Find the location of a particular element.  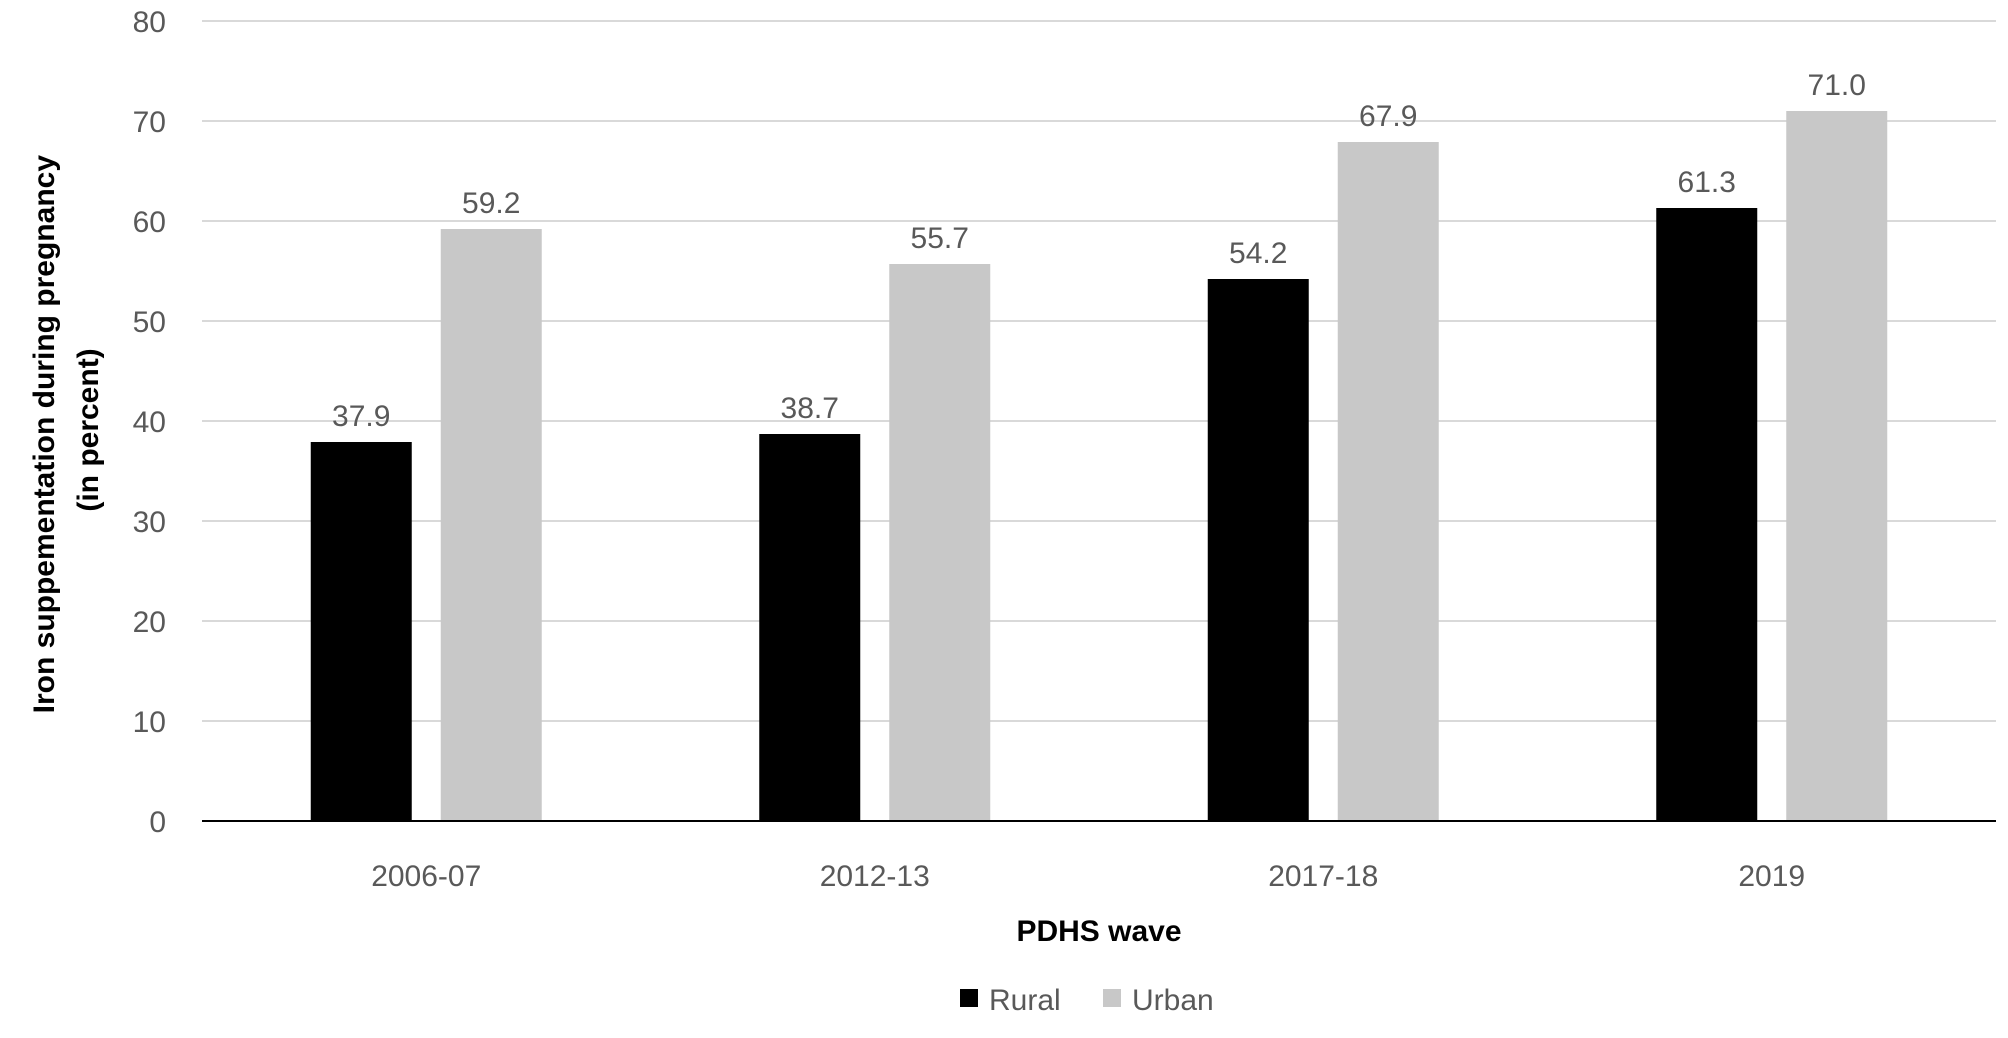

x-tick-label: 2019 is located at coordinates (1771, 876).